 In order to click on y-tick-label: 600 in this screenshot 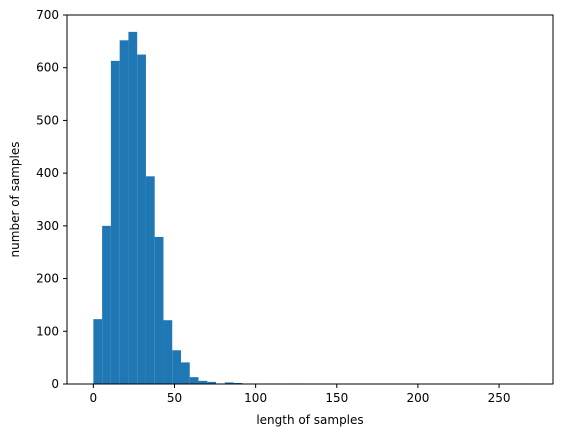, I will do `click(47, 68)`.